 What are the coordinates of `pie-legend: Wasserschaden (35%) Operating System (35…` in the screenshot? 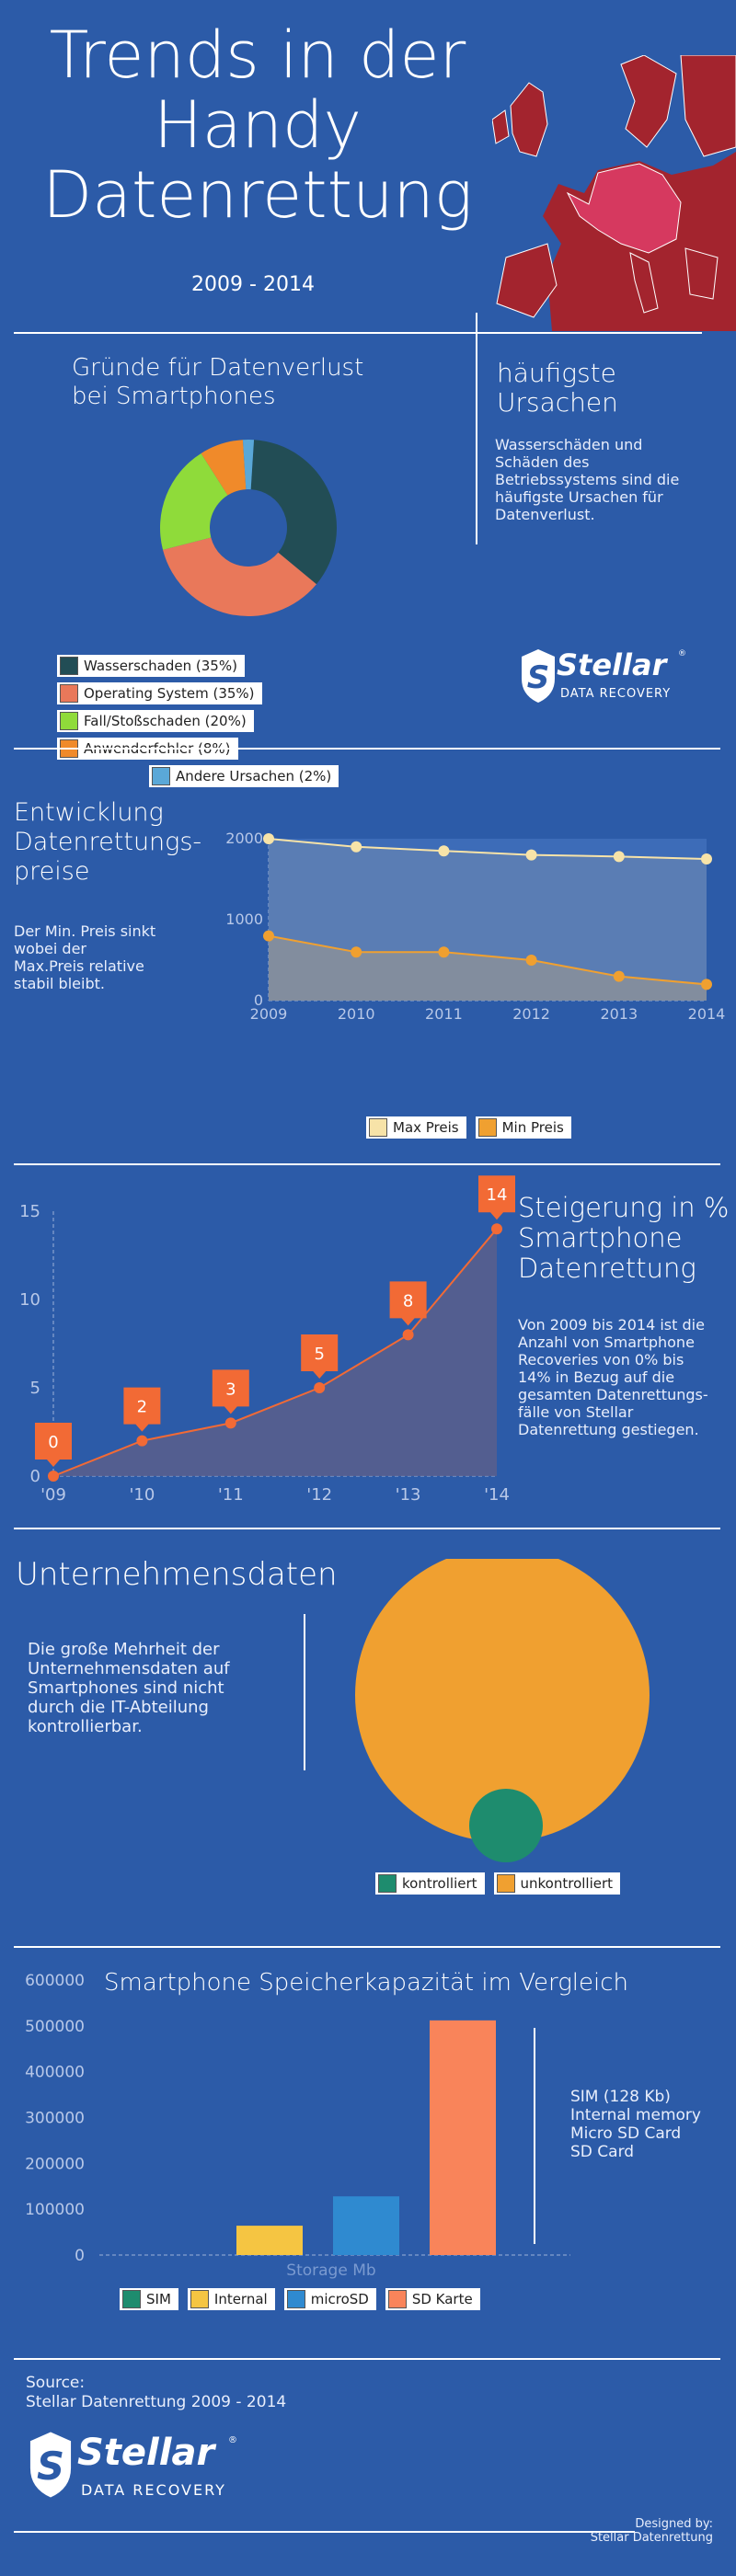 It's located at (250, 721).